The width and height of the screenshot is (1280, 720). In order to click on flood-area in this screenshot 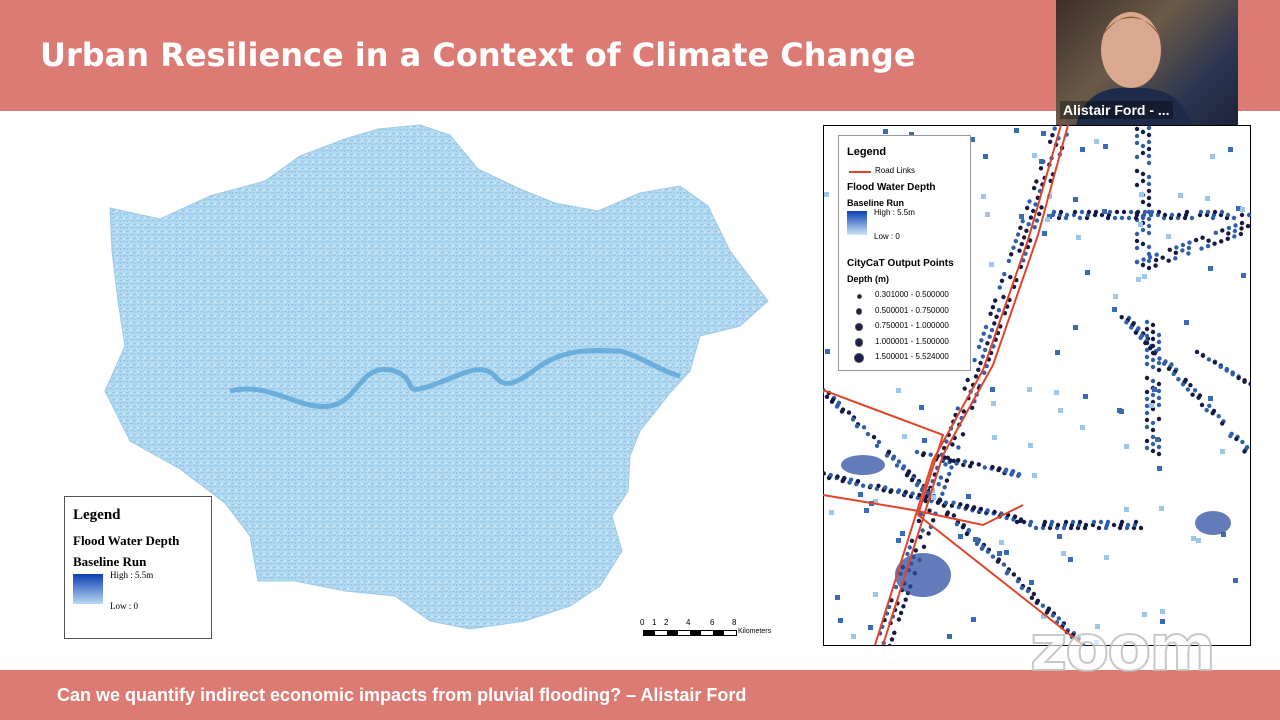, I will do `click(863, 465)`.